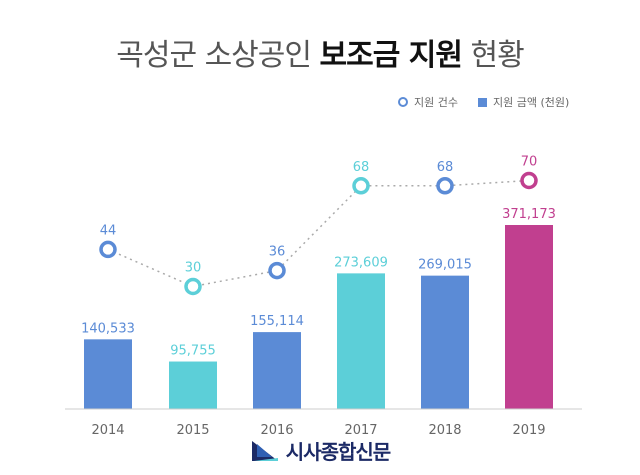  What do you see at coordinates (403, 102) in the screenshot?
I see `legend-count-marker` at bounding box center [403, 102].